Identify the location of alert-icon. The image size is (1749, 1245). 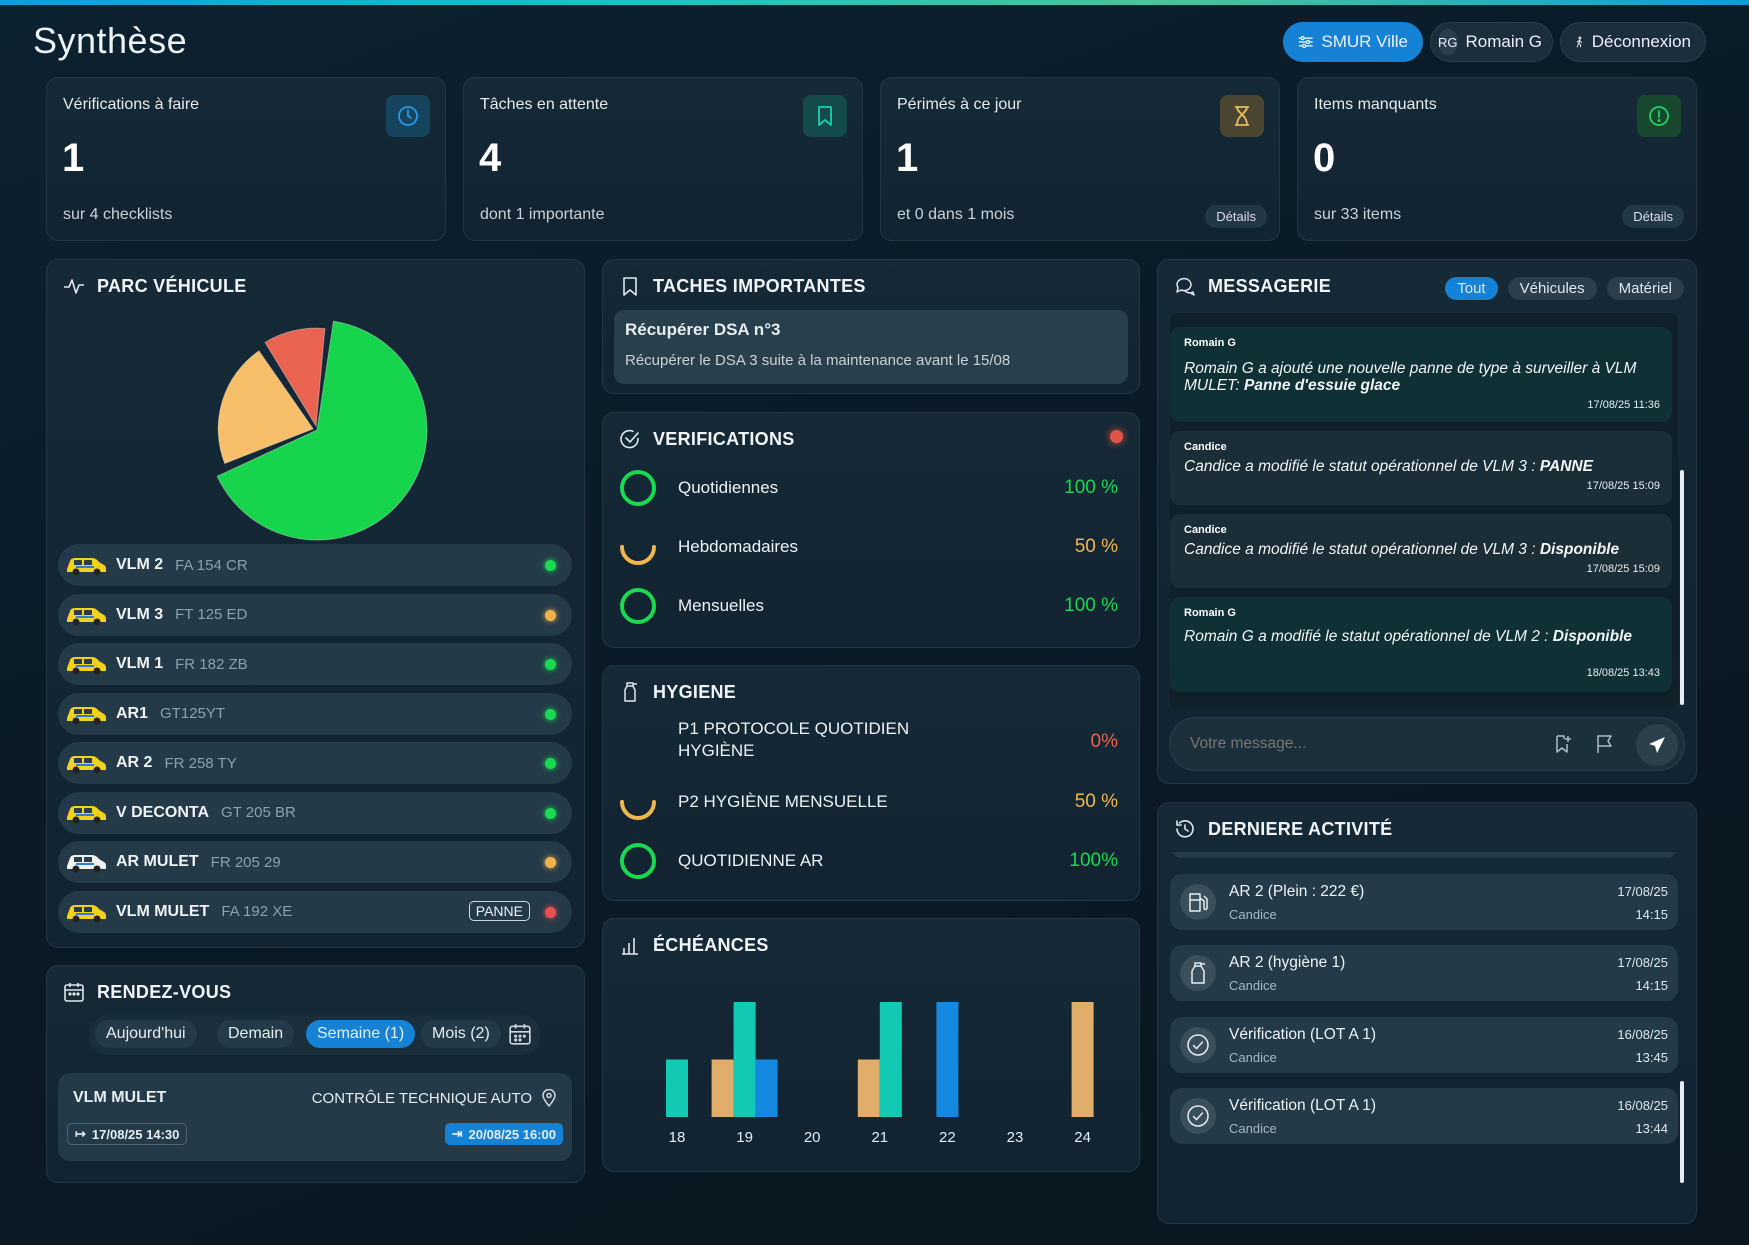
(1659, 116).